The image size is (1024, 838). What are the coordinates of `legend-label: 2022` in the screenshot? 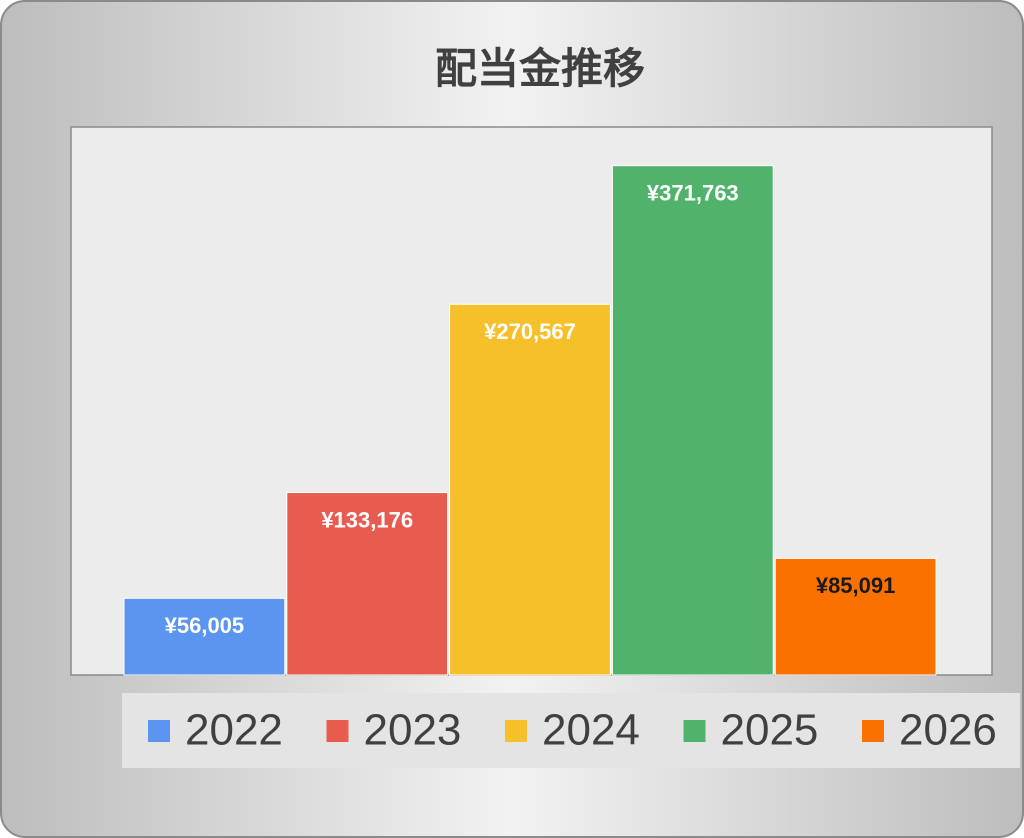 It's located at (234, 730).